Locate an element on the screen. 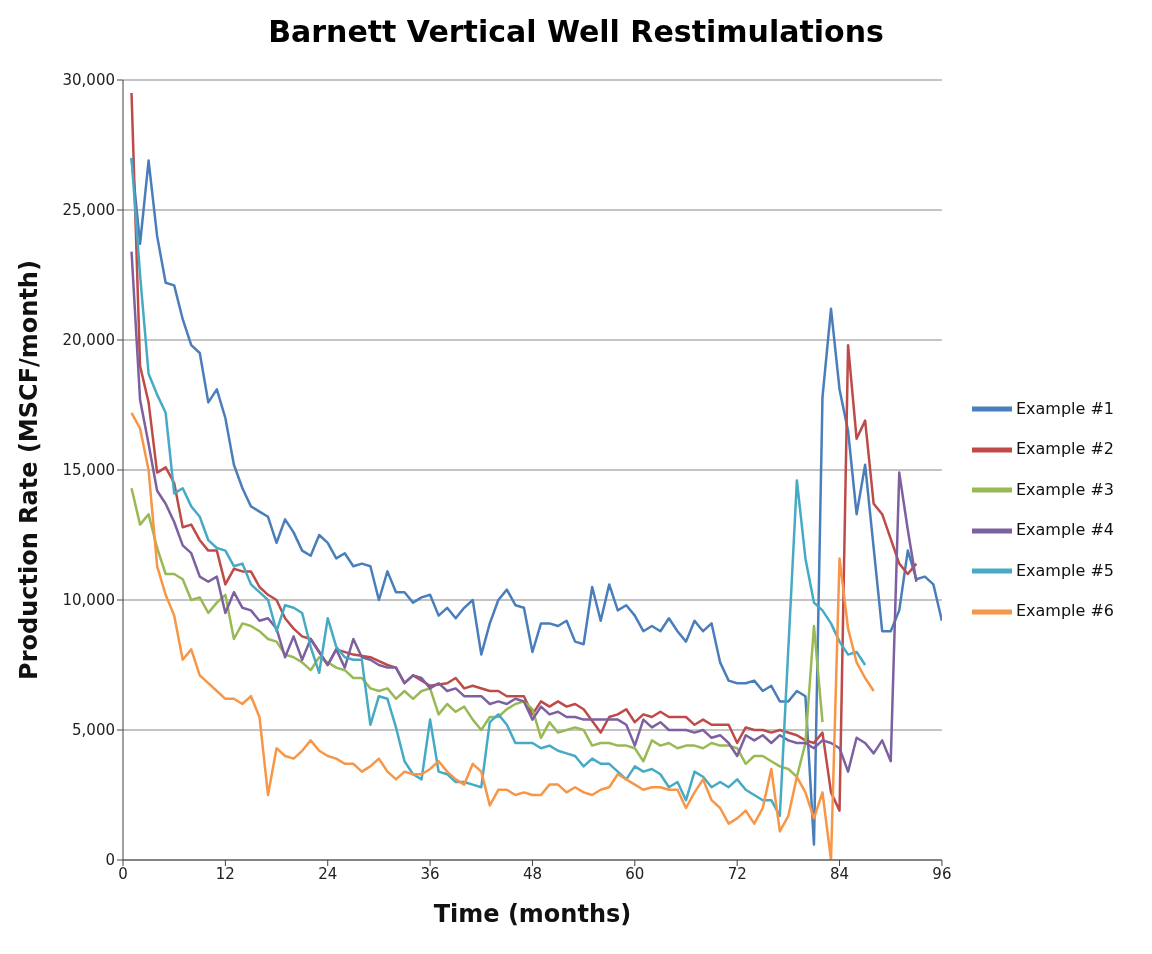 This screenshot has width=1152, height=954. x-tick-label: 72 is located at coordinates (737, 873).